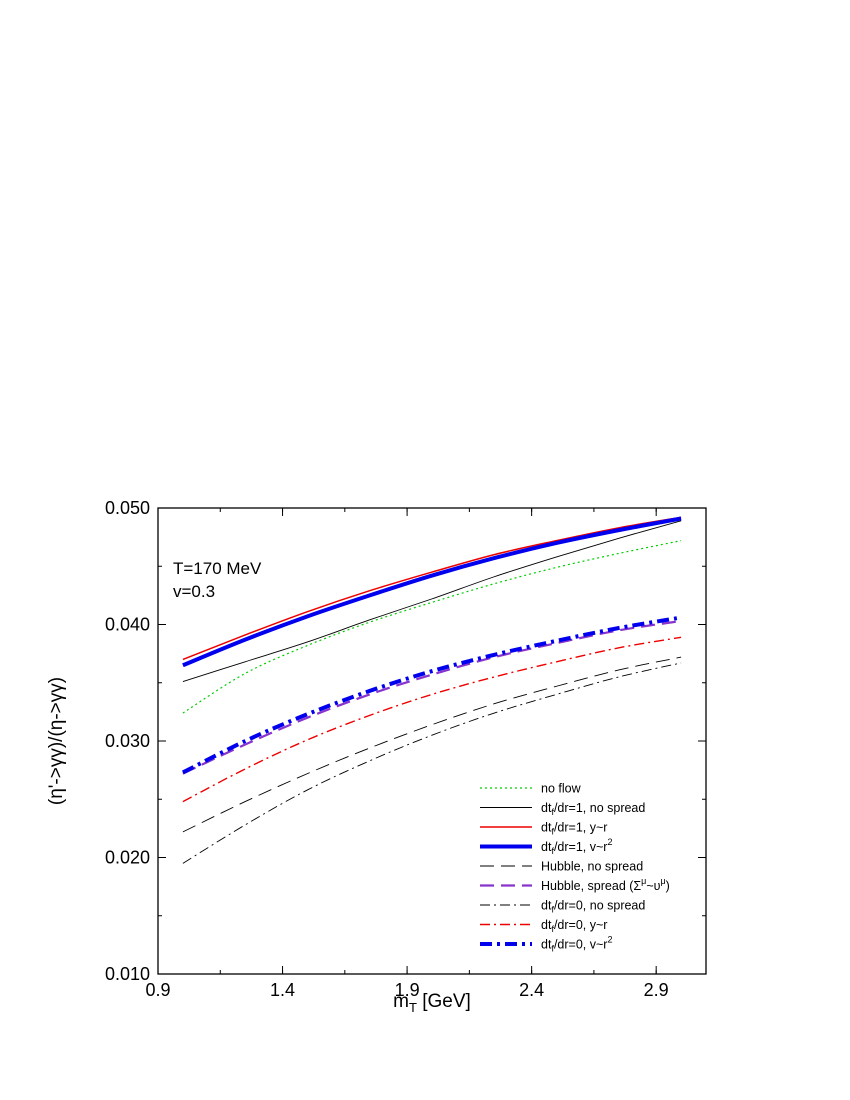  I want to click on legend-label-1: dtf/dr=1, no spread, so click(593, 809).